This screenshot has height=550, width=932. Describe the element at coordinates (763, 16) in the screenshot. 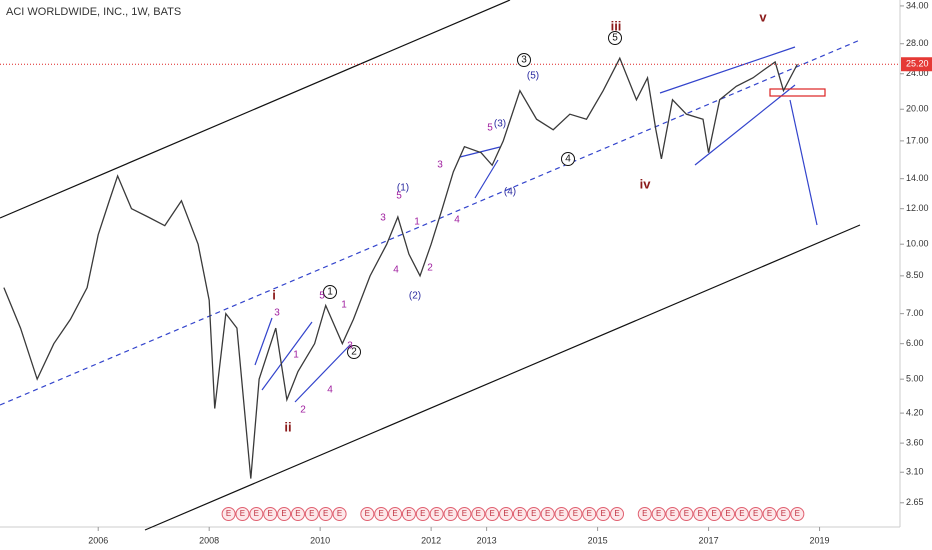

I see `wave-label: v` at that location.